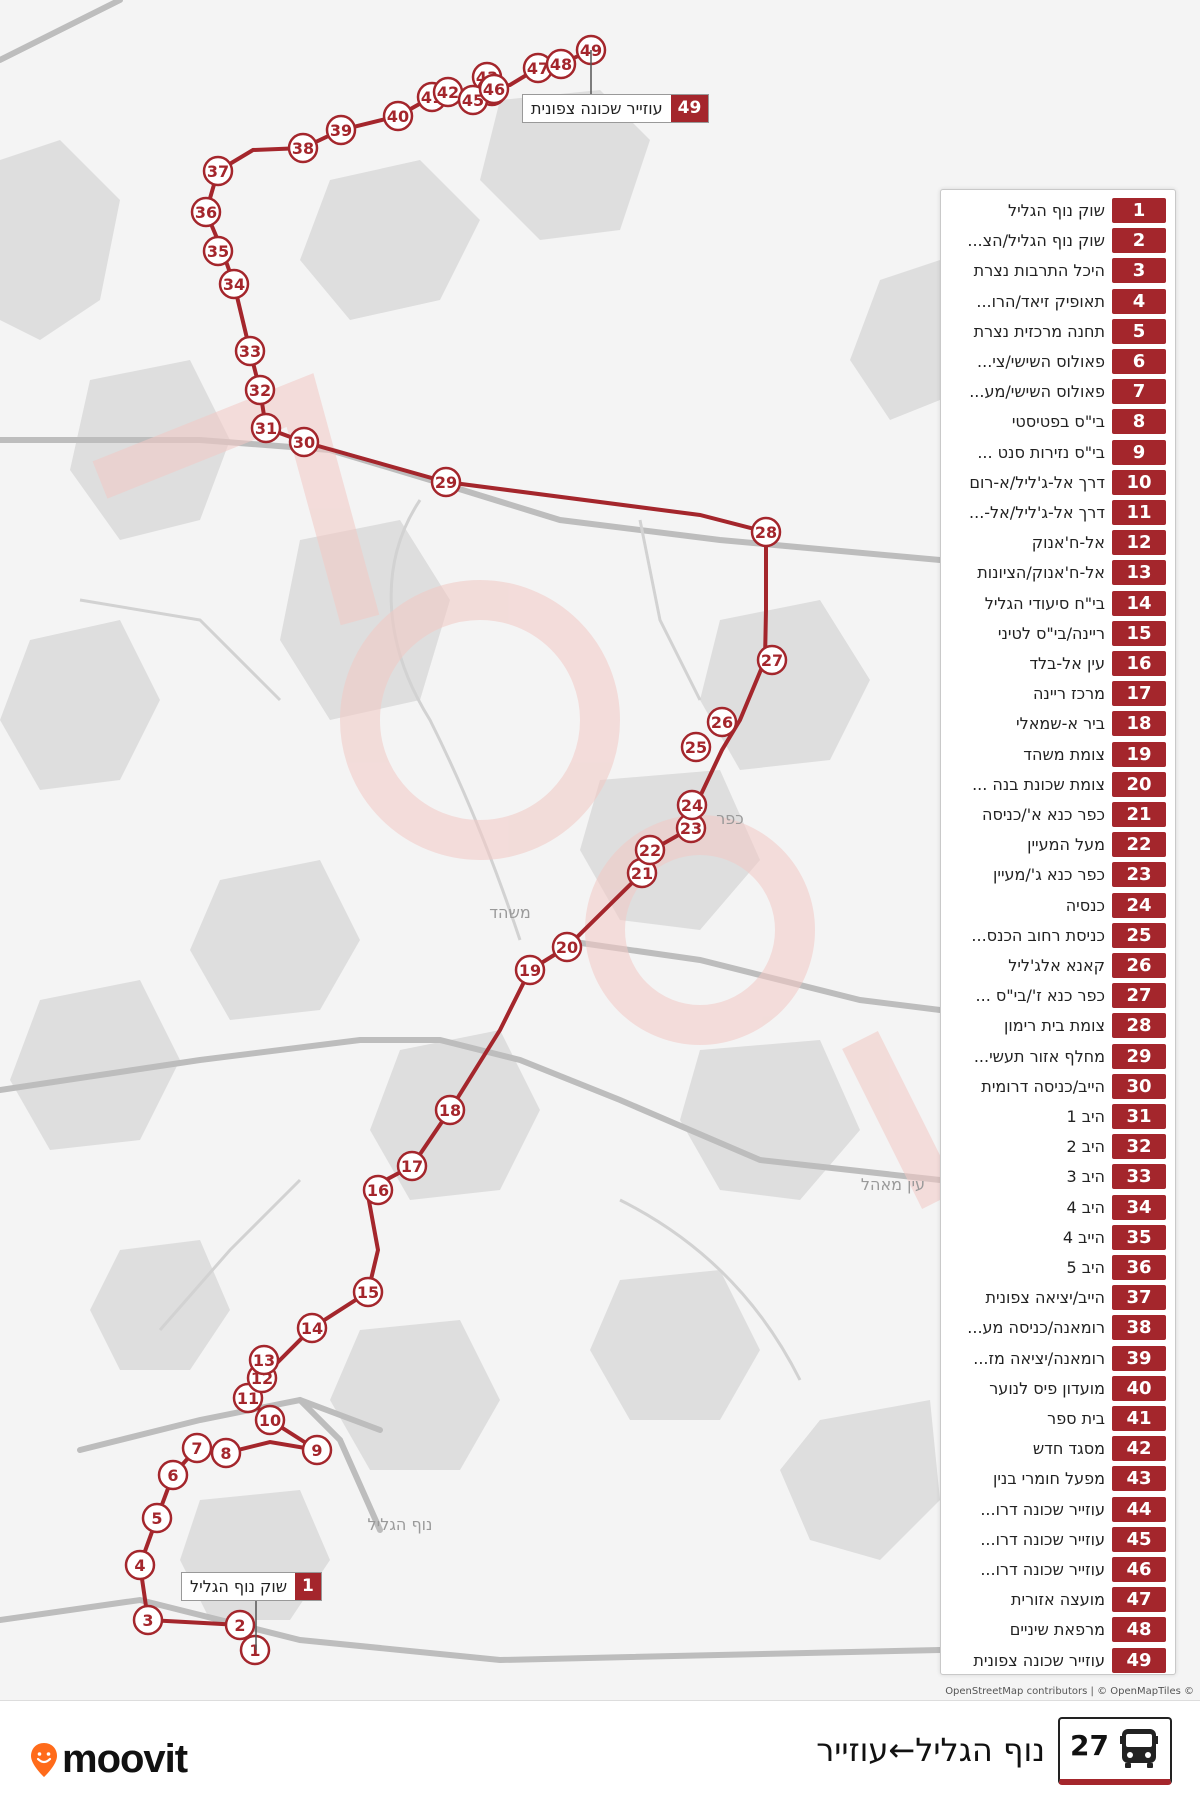 This screenshot has width=1200, height=1801. What do you see at coordinates (561, 64) in the screenshot?
I see `stop-marker: 48` at bounding box center [561, 64].